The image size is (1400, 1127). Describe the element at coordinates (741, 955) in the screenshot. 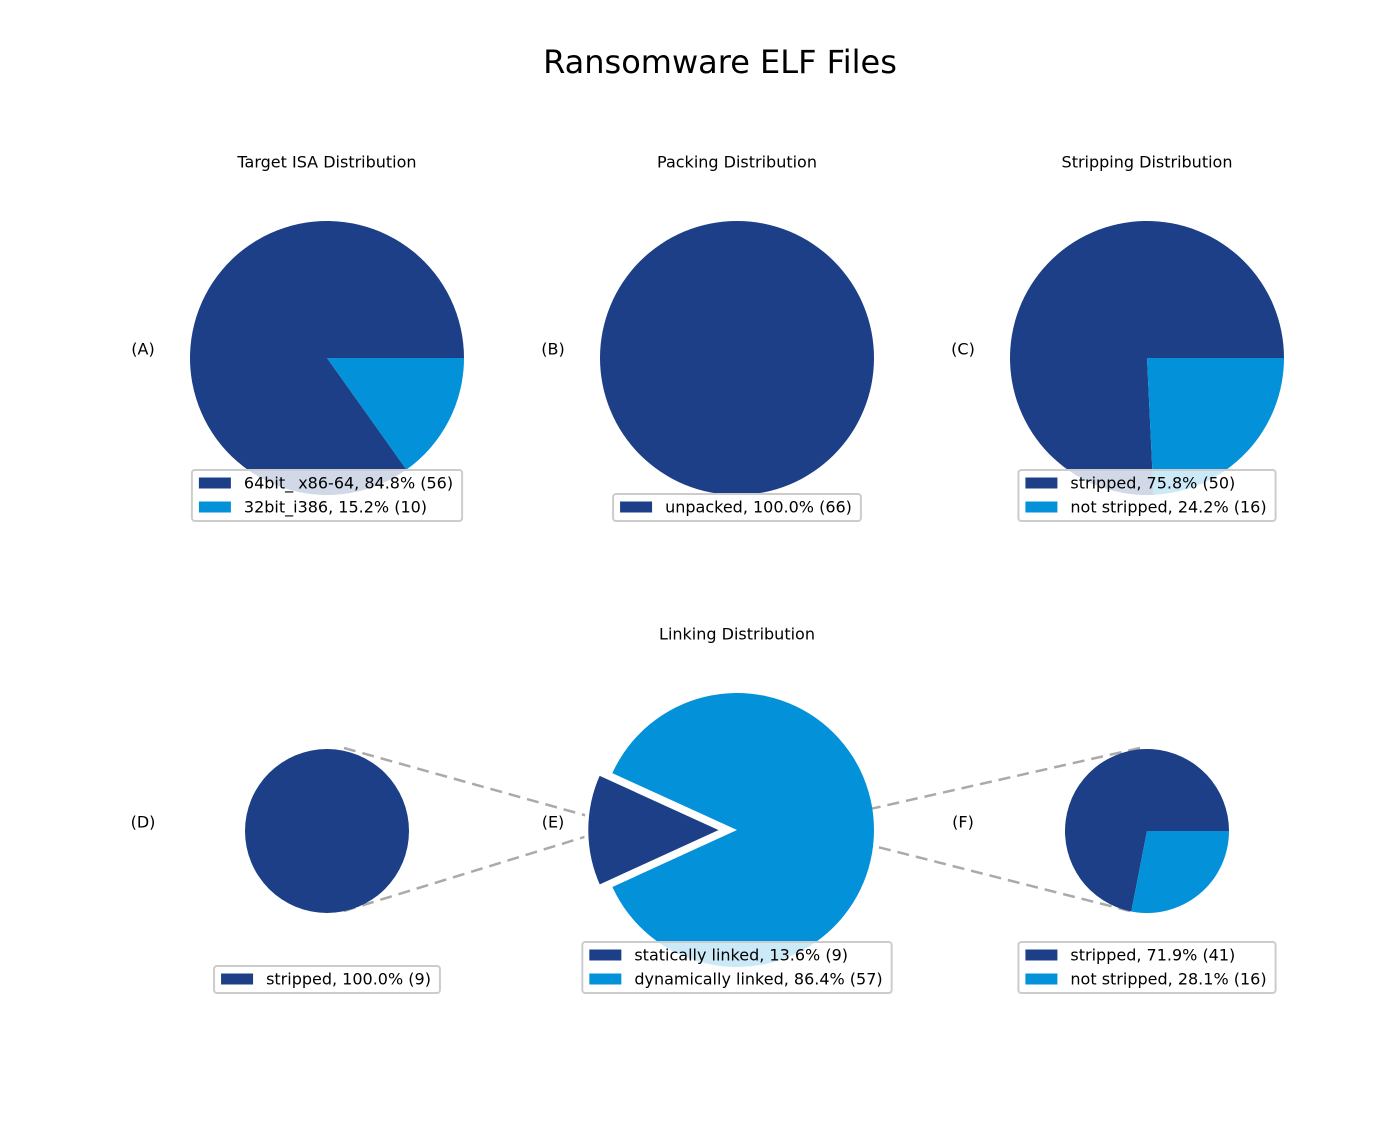

I see `legend-label: statically linked, 13.6% (9)` at that location.